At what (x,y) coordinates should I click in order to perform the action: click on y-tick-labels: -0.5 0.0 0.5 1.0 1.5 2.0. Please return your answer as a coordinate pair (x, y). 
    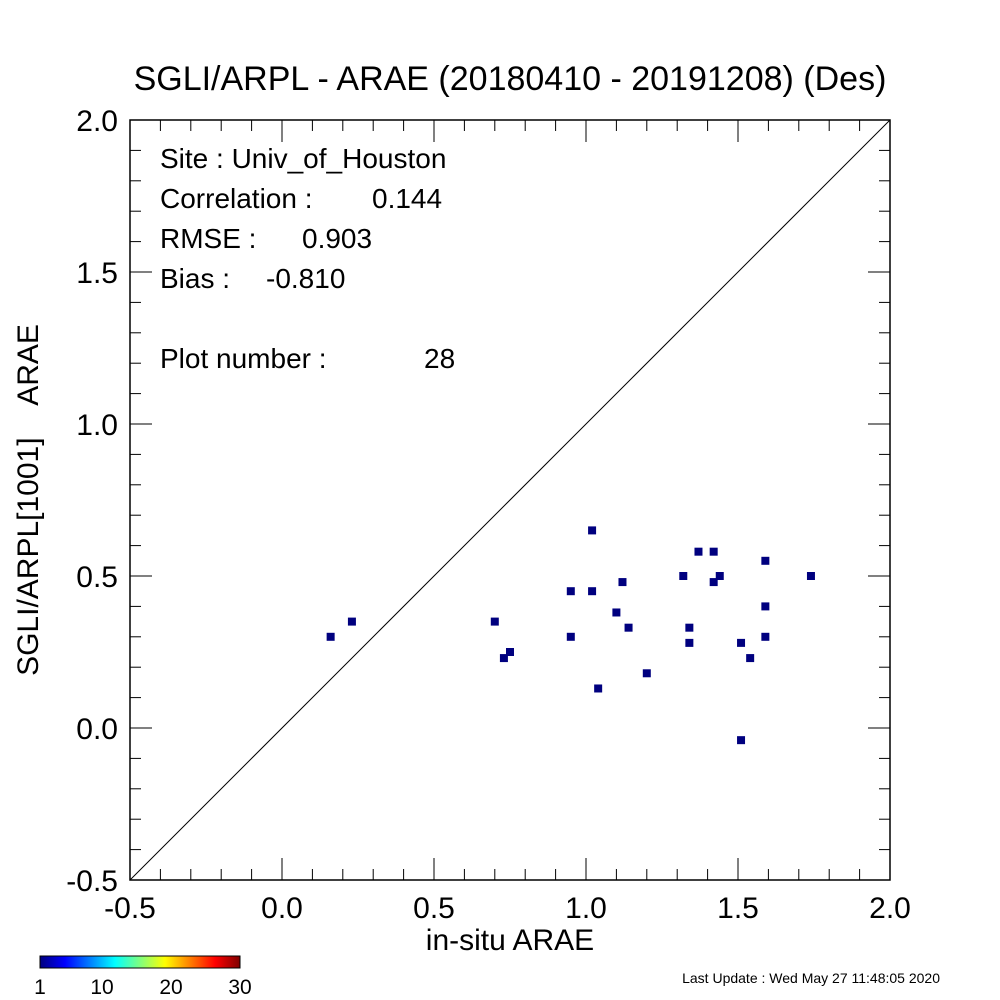
    Looking at the image, I should click on (92, 501).